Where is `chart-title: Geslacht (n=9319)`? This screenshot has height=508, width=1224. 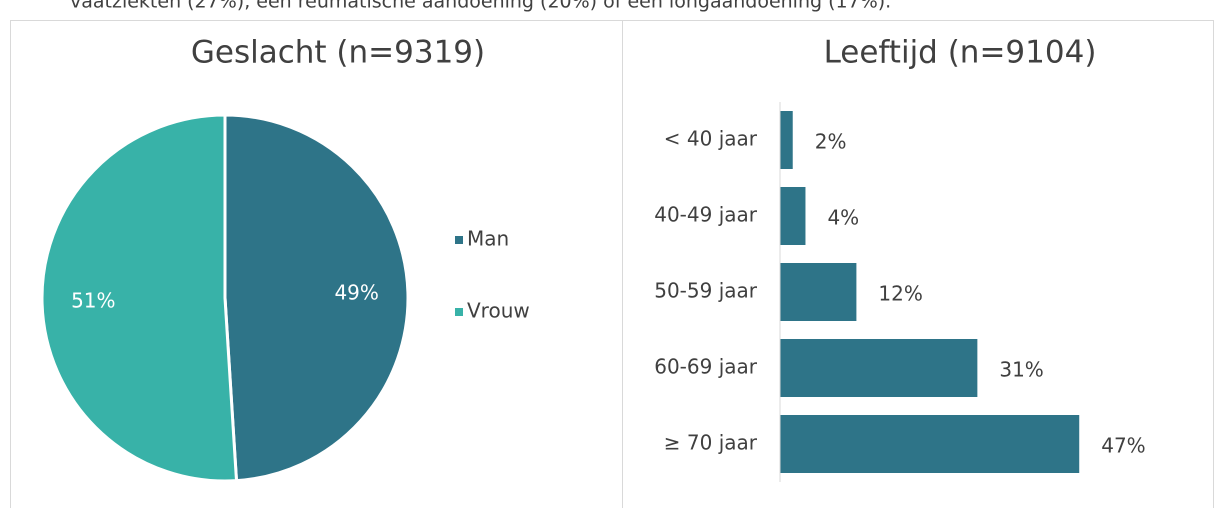
chart-title: Geslacht (n=9319) is located at coordinates (338, 53).